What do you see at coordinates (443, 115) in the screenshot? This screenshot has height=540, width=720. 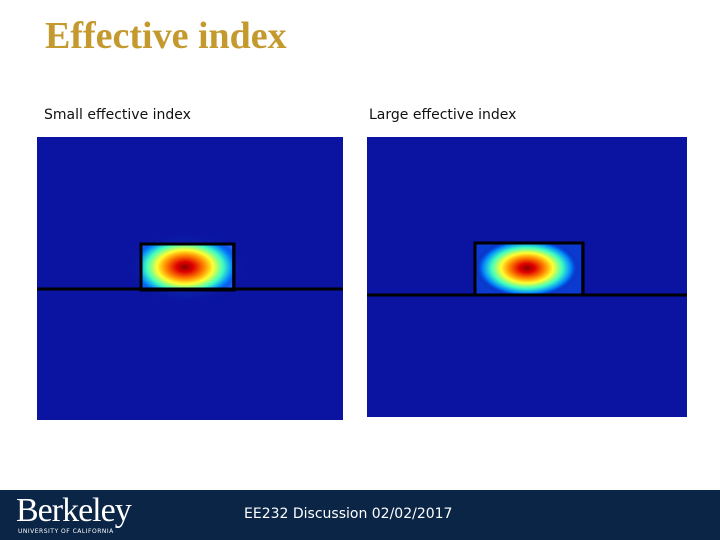 I see `panel-label: Large effective index` at bounding box center [443, 115].